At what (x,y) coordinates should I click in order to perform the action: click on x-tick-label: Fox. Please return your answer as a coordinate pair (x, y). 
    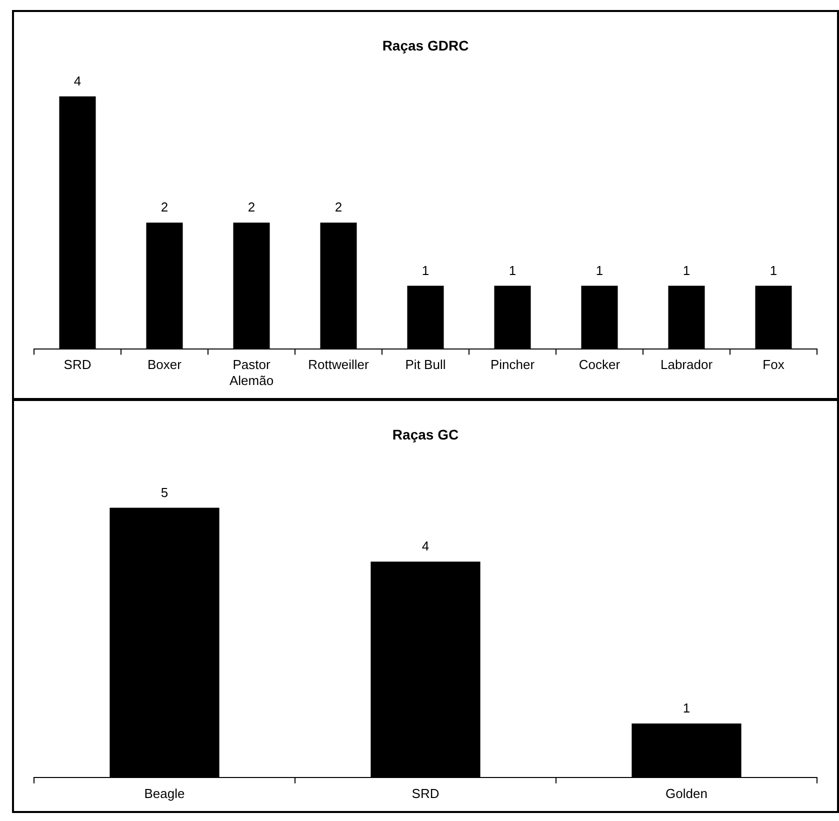
    Looking at the image, I should click on (773, 364).